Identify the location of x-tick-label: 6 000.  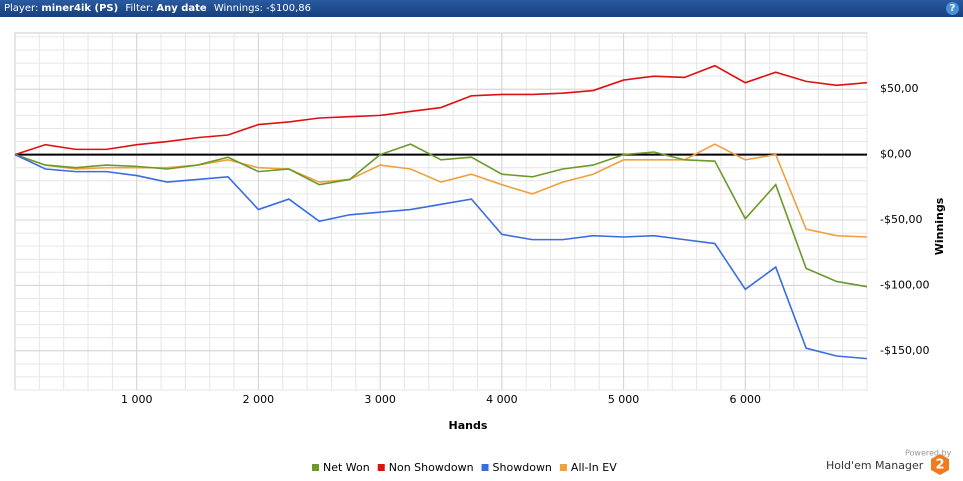
(746, 399).